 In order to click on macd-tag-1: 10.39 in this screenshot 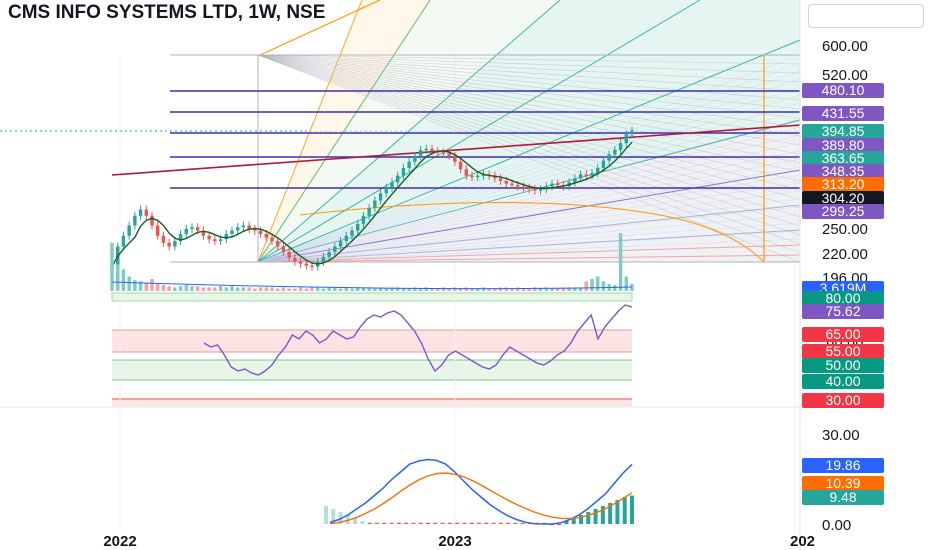, I will do `click(843, 483)`.